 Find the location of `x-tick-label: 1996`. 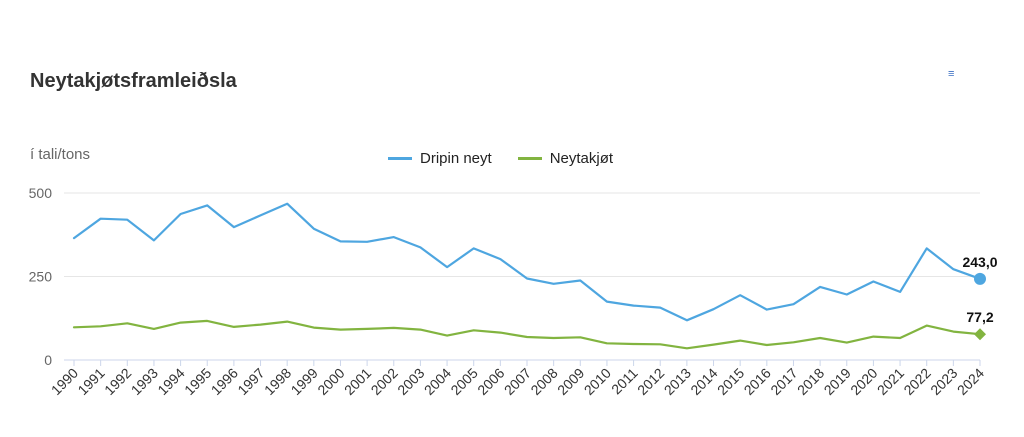

x-tick-label: 1996 is located at coordinates (224, 381).